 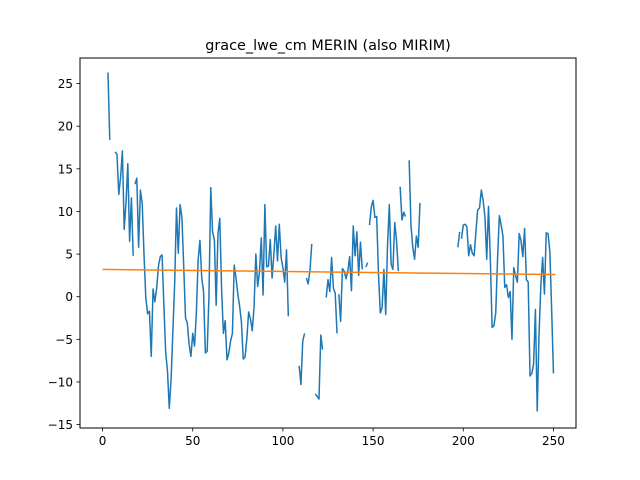 I want to click on y-tick-label: 10, so click(x=65, y=212).